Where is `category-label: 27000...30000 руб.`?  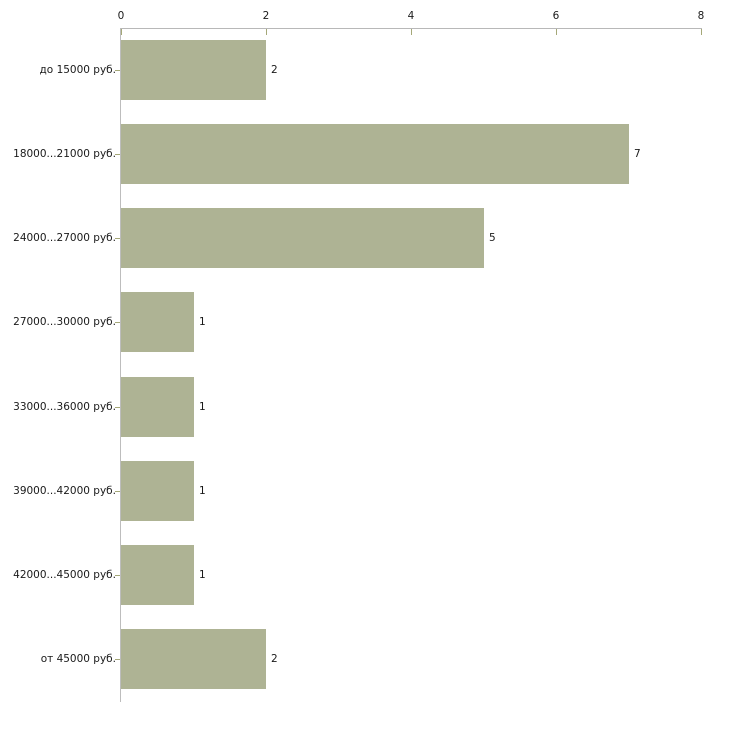 category-label: 27000...30000 руб. is located at coordinates (64, 322).